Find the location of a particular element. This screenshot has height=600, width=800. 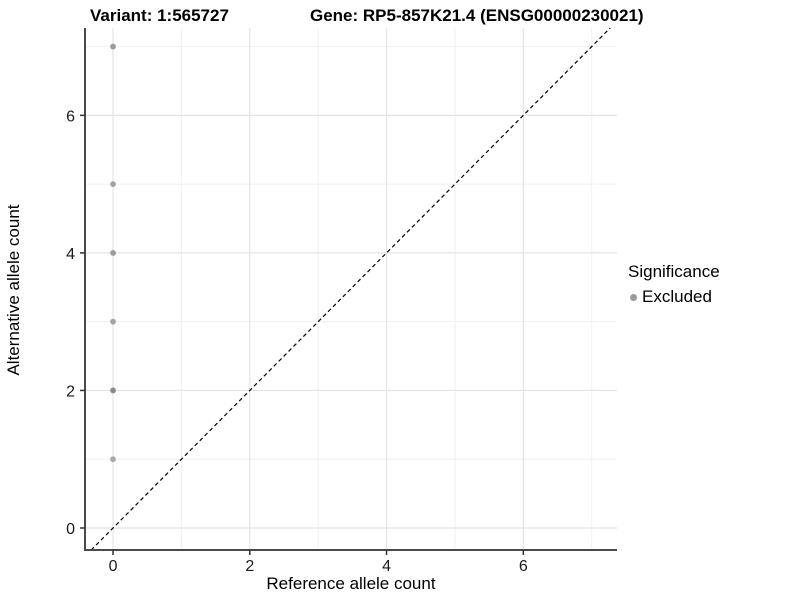

x-axis-title: Reference allele count is located at coordinates (351, 583).